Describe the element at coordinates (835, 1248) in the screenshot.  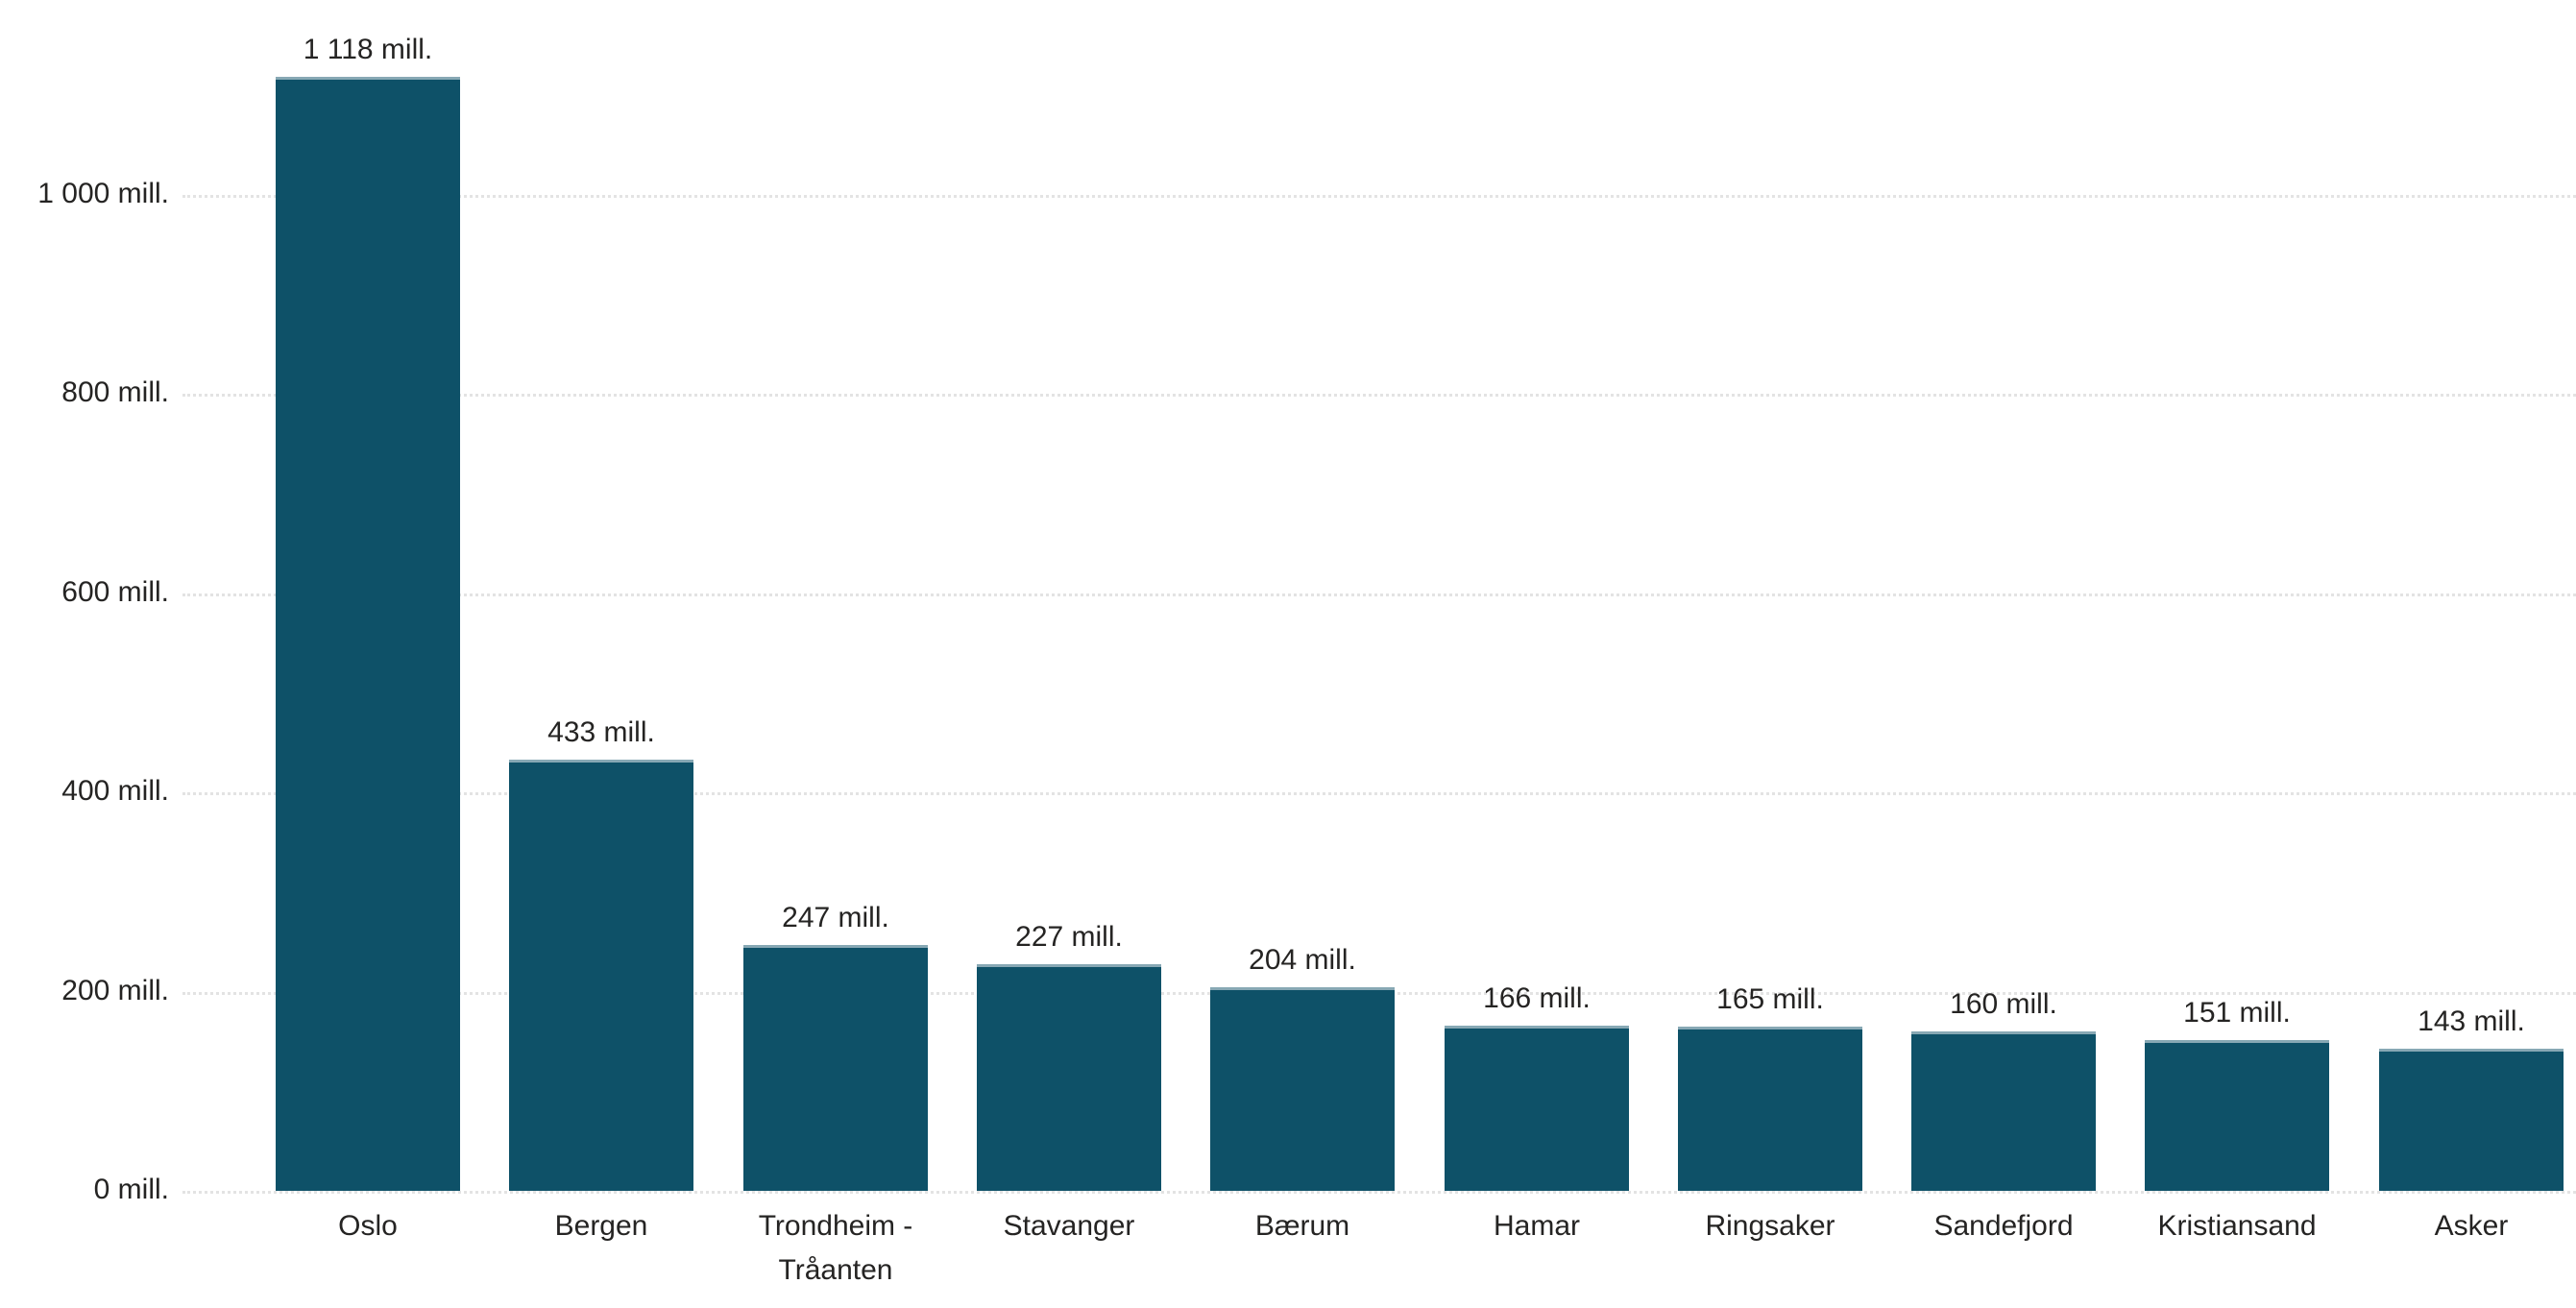
I see `x-axis-category-label: Trondheim - Tråanten` at that location.